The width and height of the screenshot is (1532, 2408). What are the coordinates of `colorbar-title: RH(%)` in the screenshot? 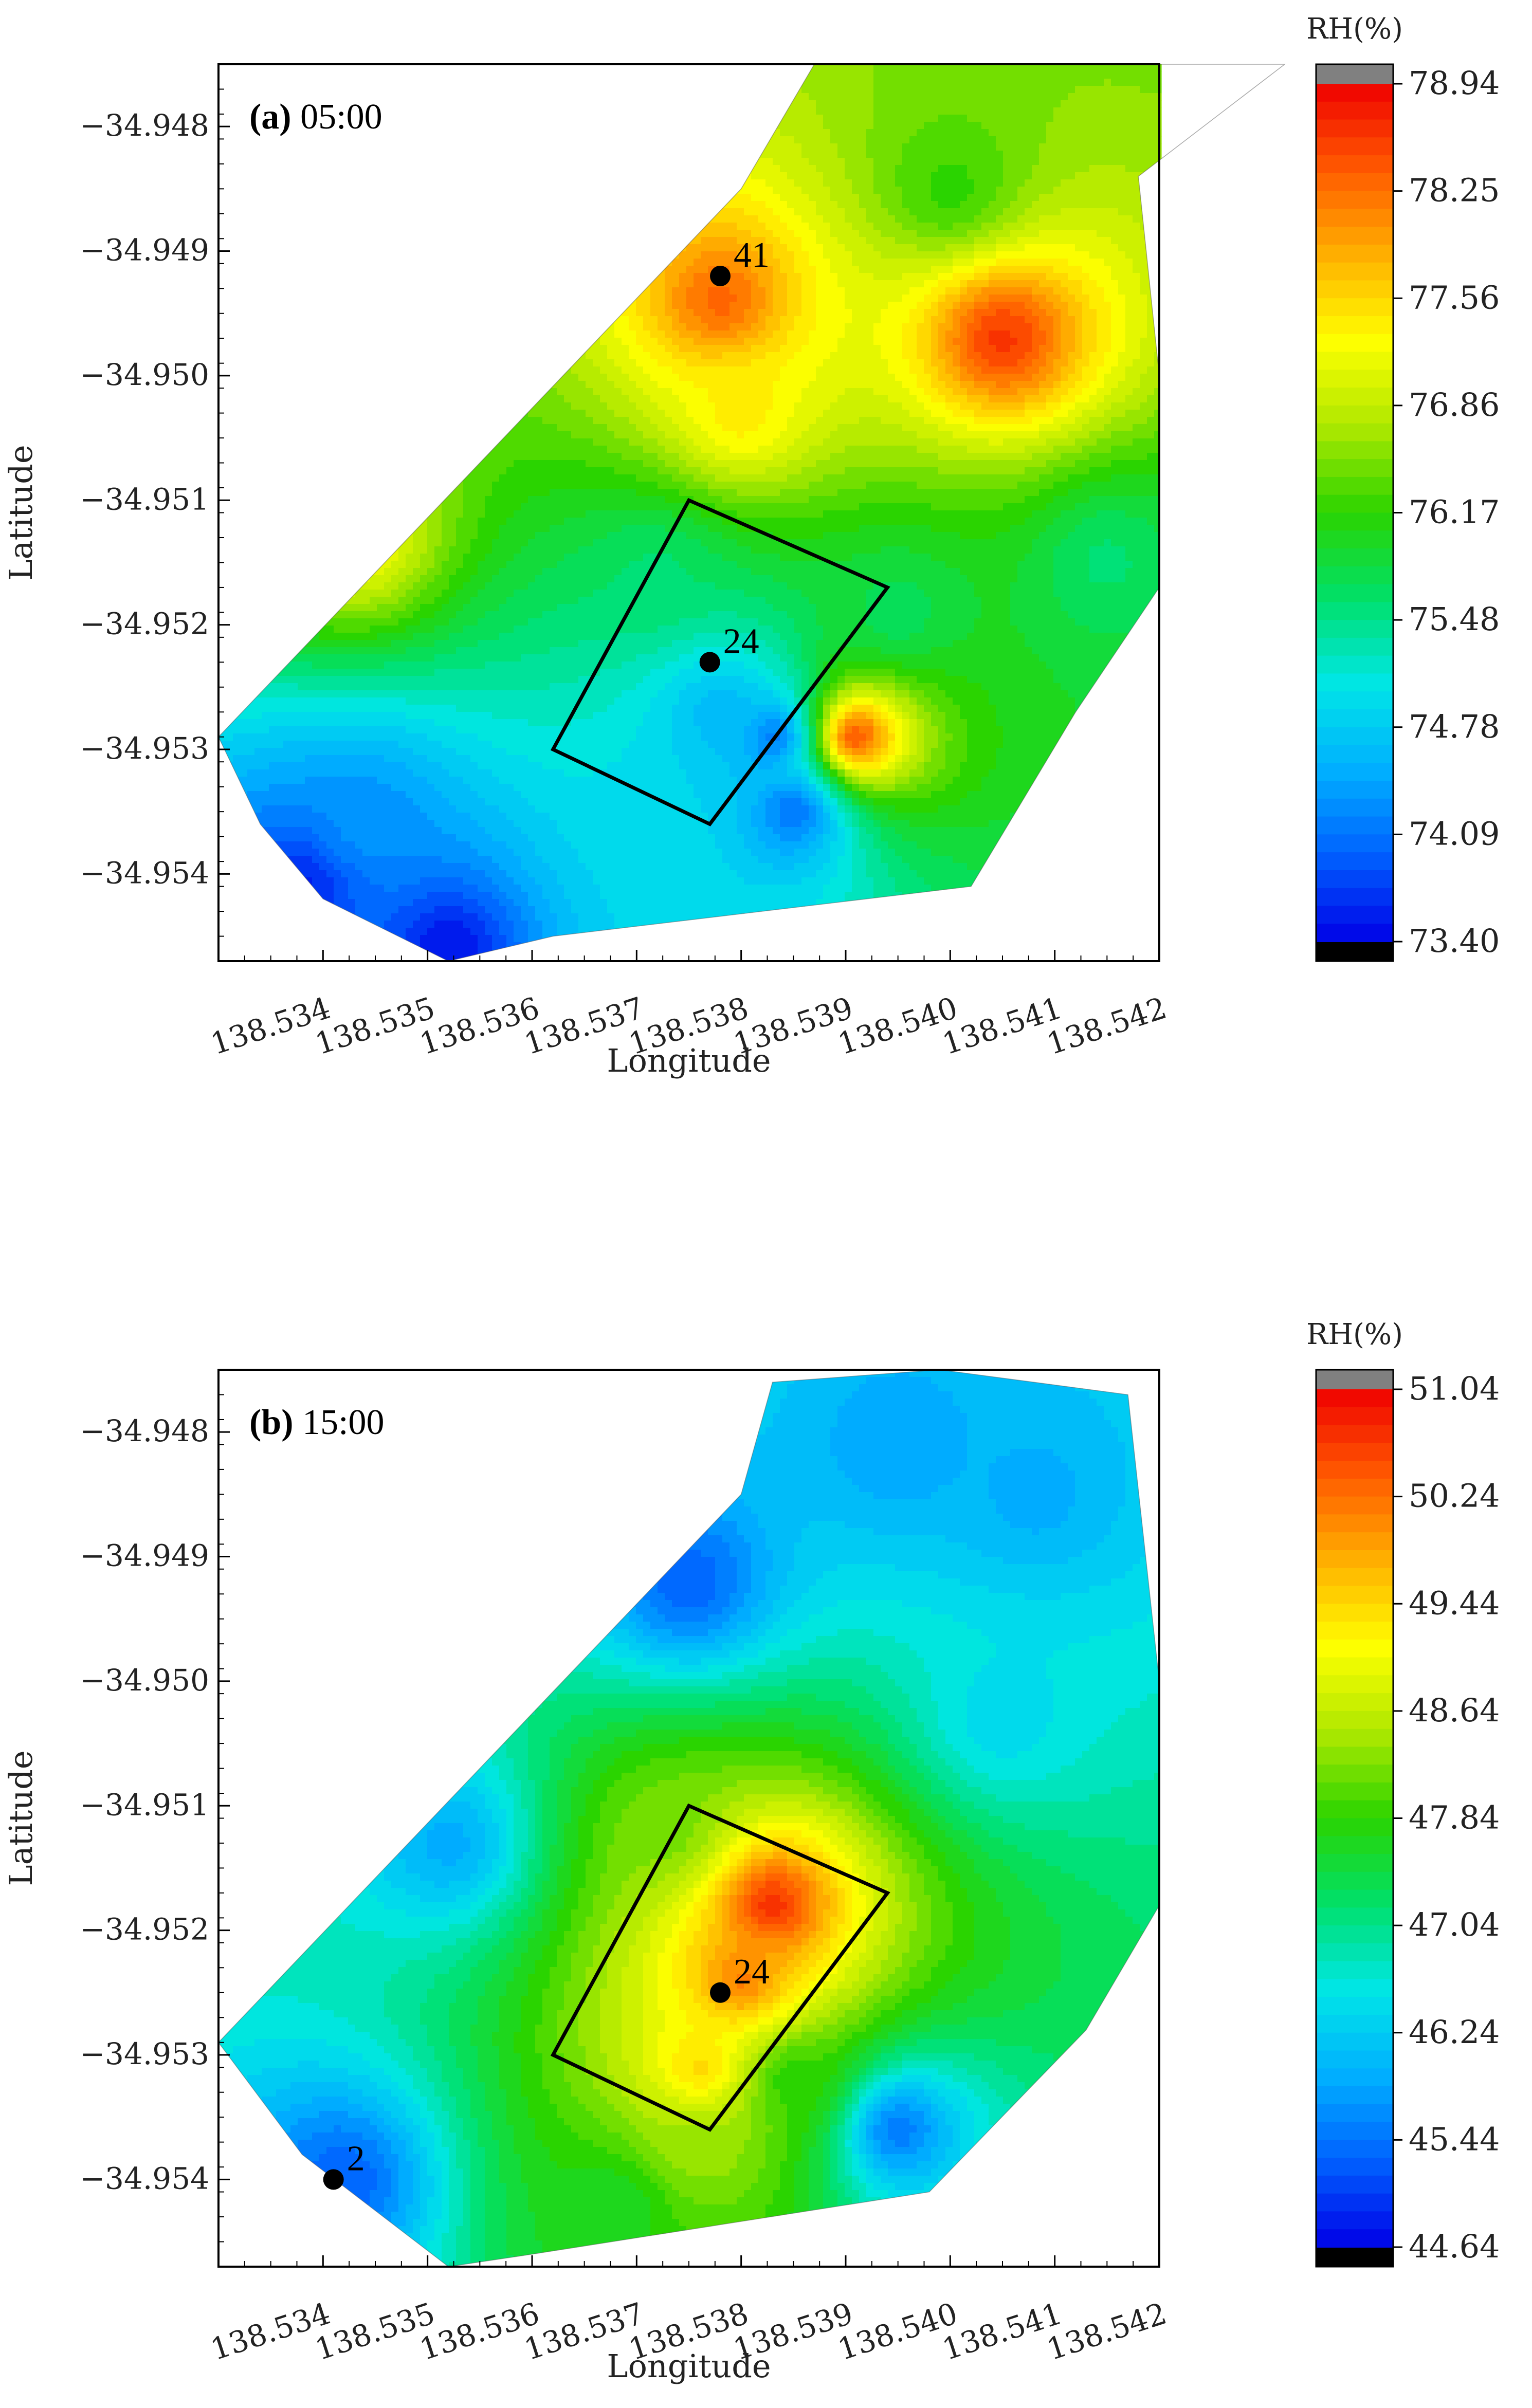 It's located at (1354, 1334).